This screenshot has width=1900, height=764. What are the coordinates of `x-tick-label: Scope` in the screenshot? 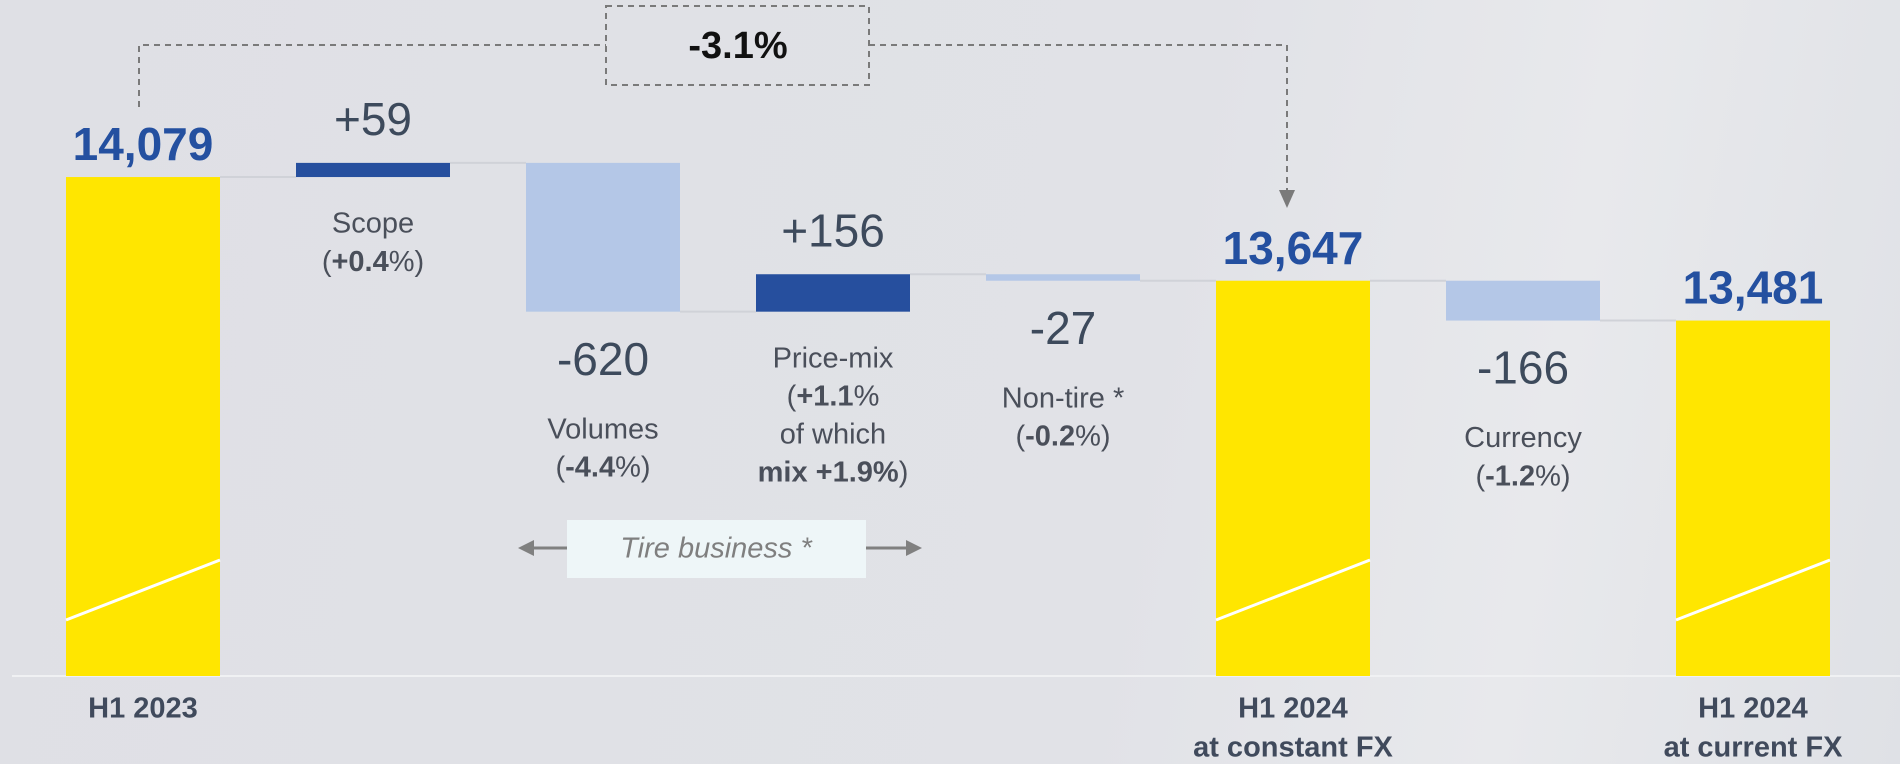 It's located at (373, 224).